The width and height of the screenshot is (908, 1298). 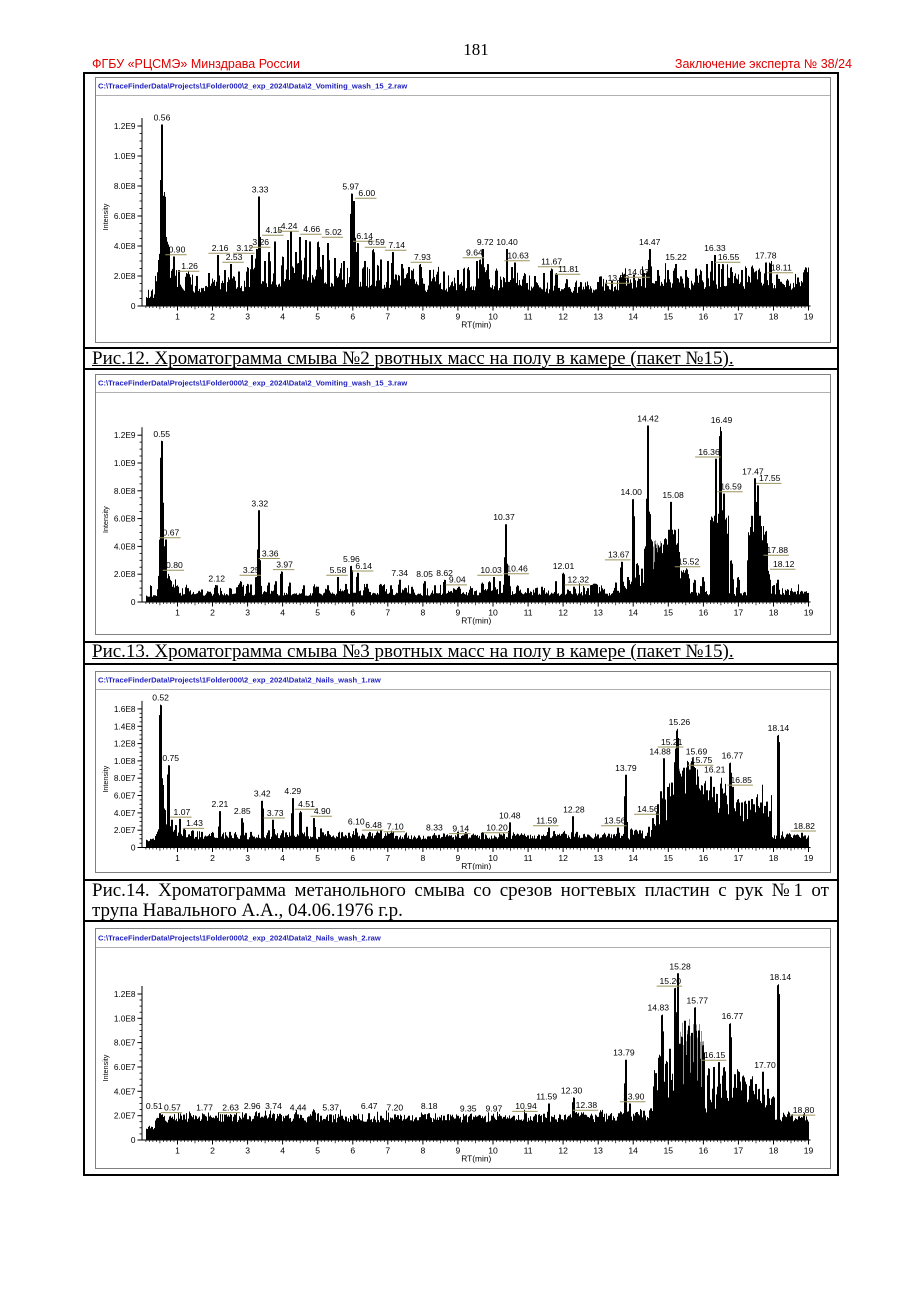 What do you see at coordinates (698, 1000) in the screenshot?
I see `svg-text: 15.77` at bounding box center [698, 1000].